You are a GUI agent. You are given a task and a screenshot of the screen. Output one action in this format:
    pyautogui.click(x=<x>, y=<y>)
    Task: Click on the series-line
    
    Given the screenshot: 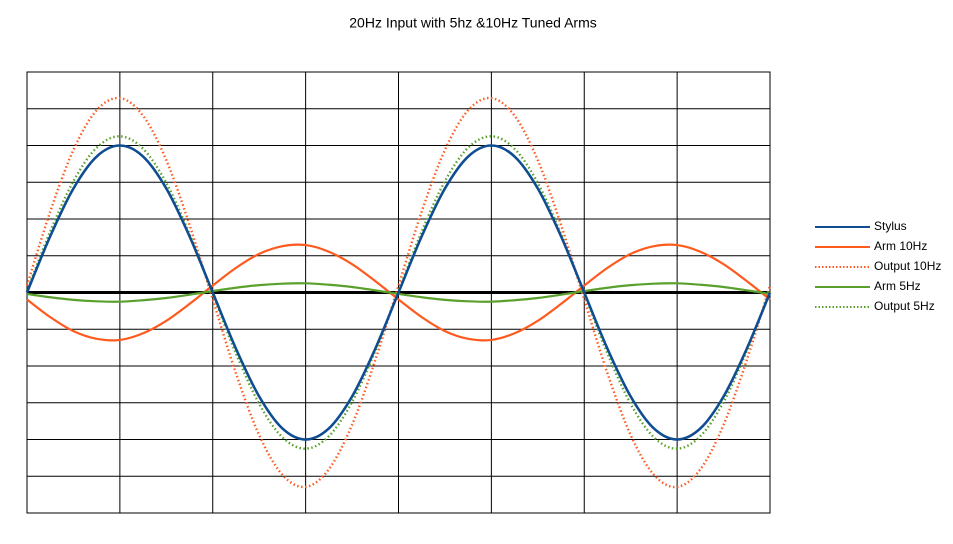 What is the action you would take?
    pyautogui.click(x=398, y=292)
    